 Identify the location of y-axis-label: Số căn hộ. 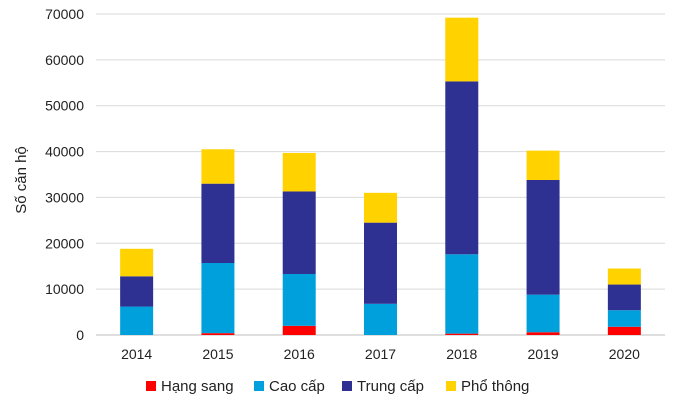
(21, 180).